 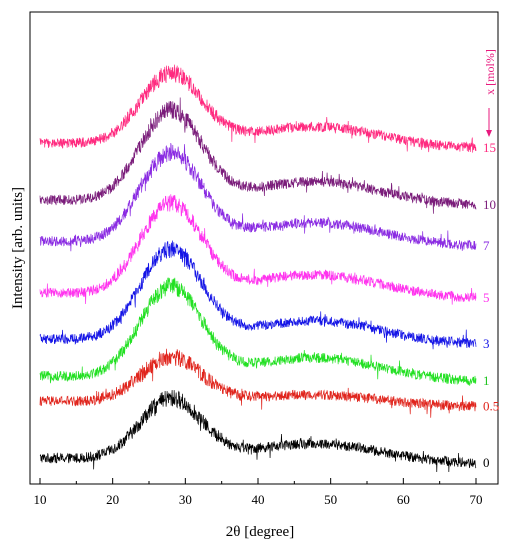 What do you see at coordinates (489, 147) in the screenshot?
I see `series-label-15: 15` at bounding box center [489, 147].